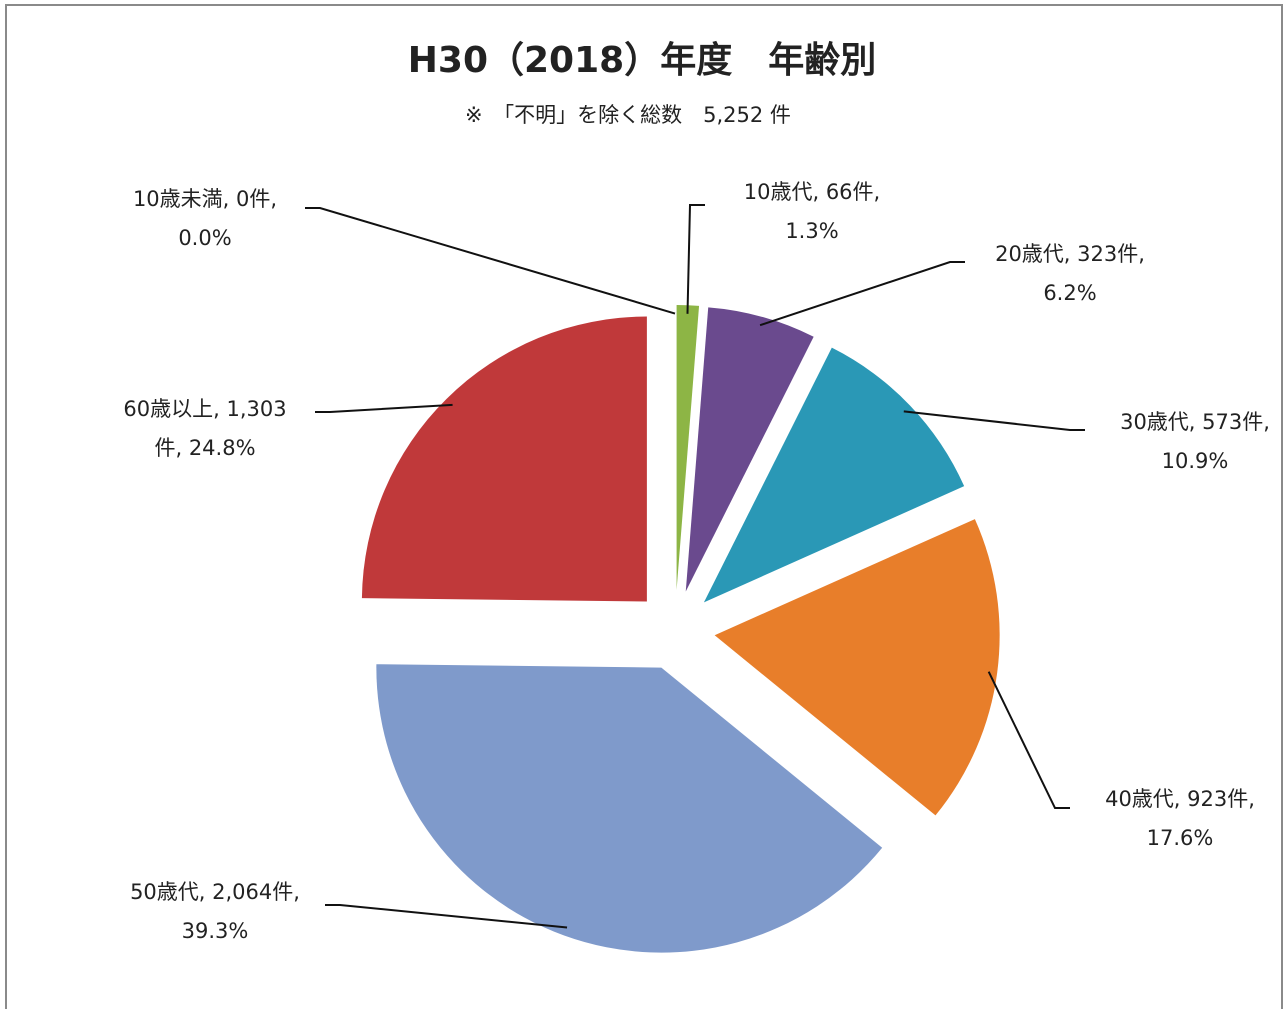  What do you see at coordinates (215, 892) in the screenshot?
I see `data-label: 50歳代, 2,064件,` at bounding box center [215, 892].